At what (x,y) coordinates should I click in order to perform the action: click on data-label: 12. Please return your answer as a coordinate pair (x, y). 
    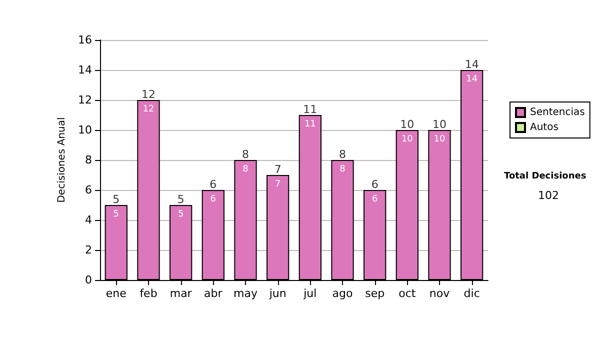
    Looking at the image, I should click on (148, 109).